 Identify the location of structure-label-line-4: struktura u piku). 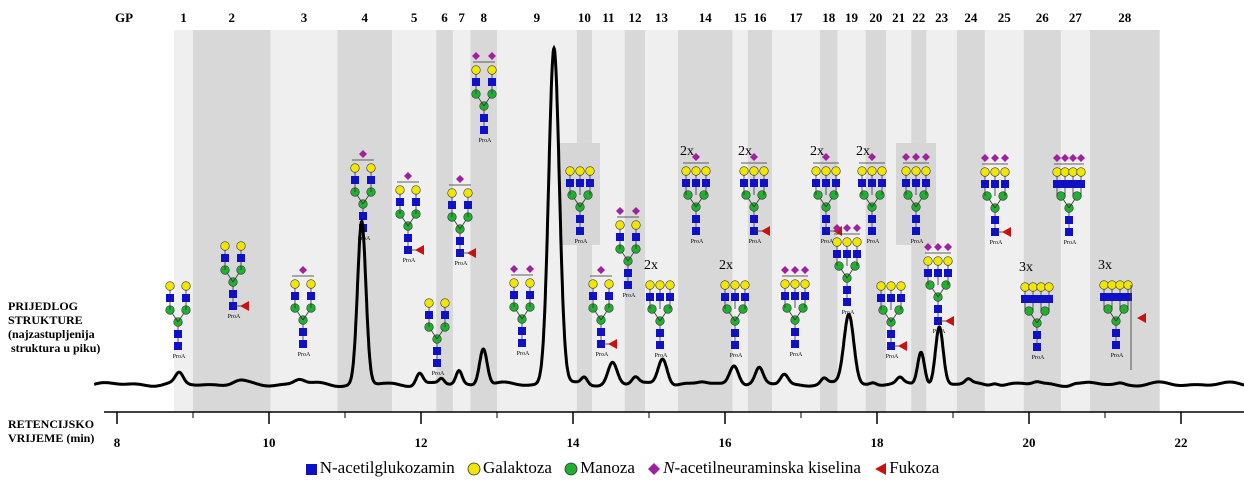
(54, 348).